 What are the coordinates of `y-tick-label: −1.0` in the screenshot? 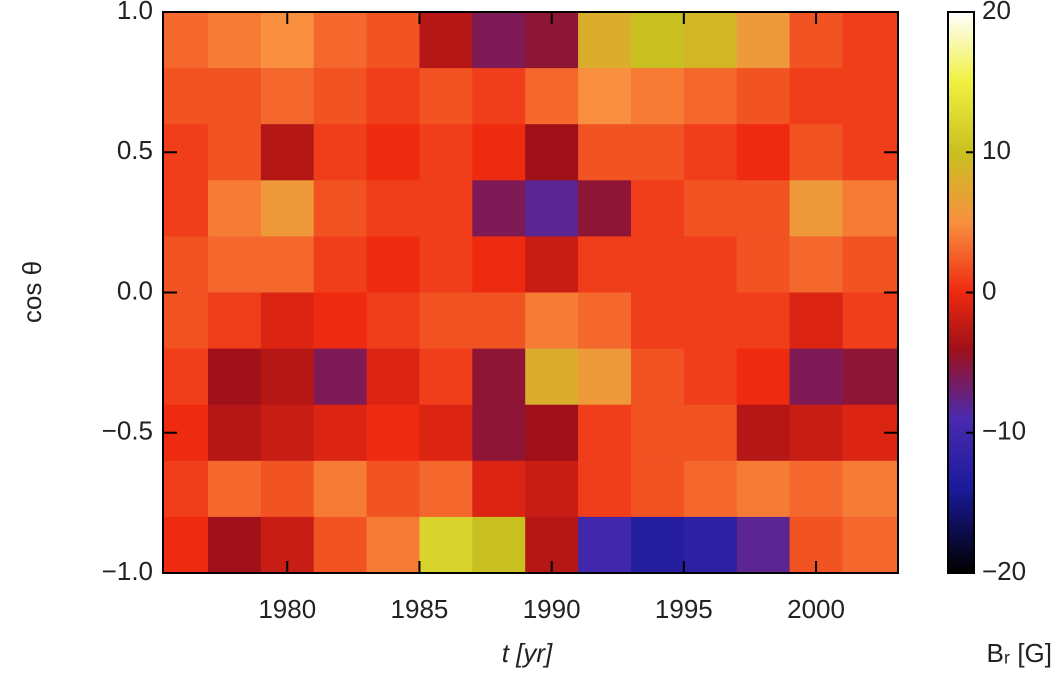 It's located at (127, 571).